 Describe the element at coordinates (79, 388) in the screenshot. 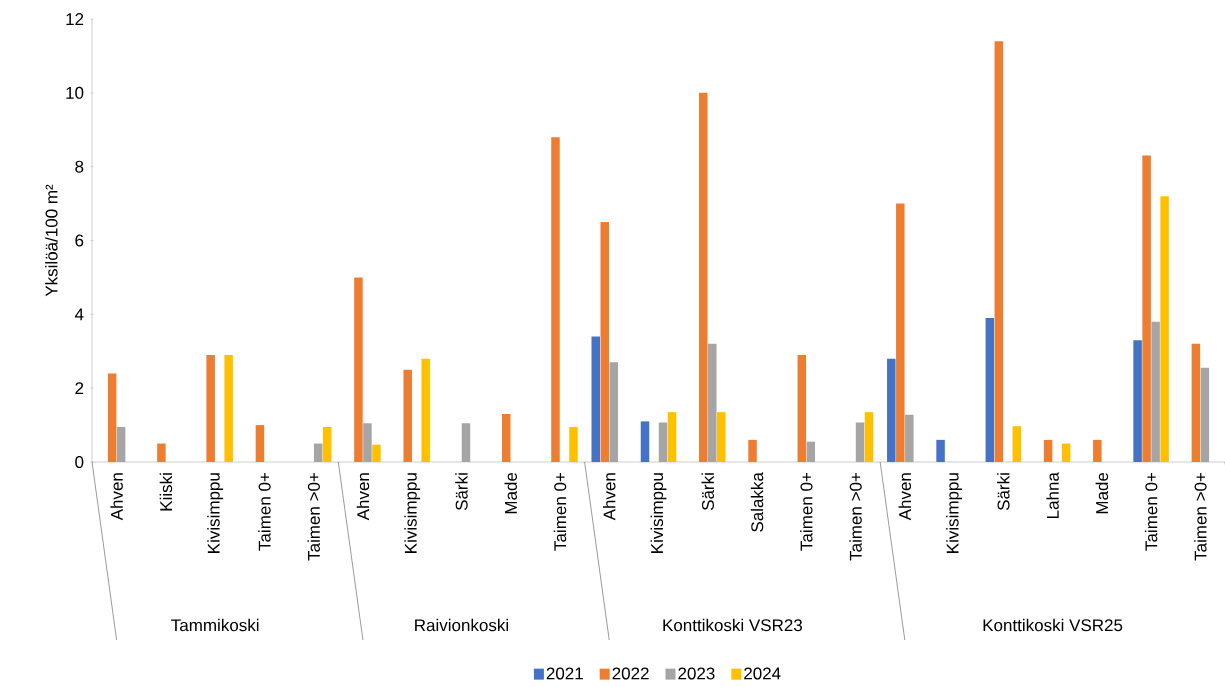

I see `y-tick-label: 2` at that location.